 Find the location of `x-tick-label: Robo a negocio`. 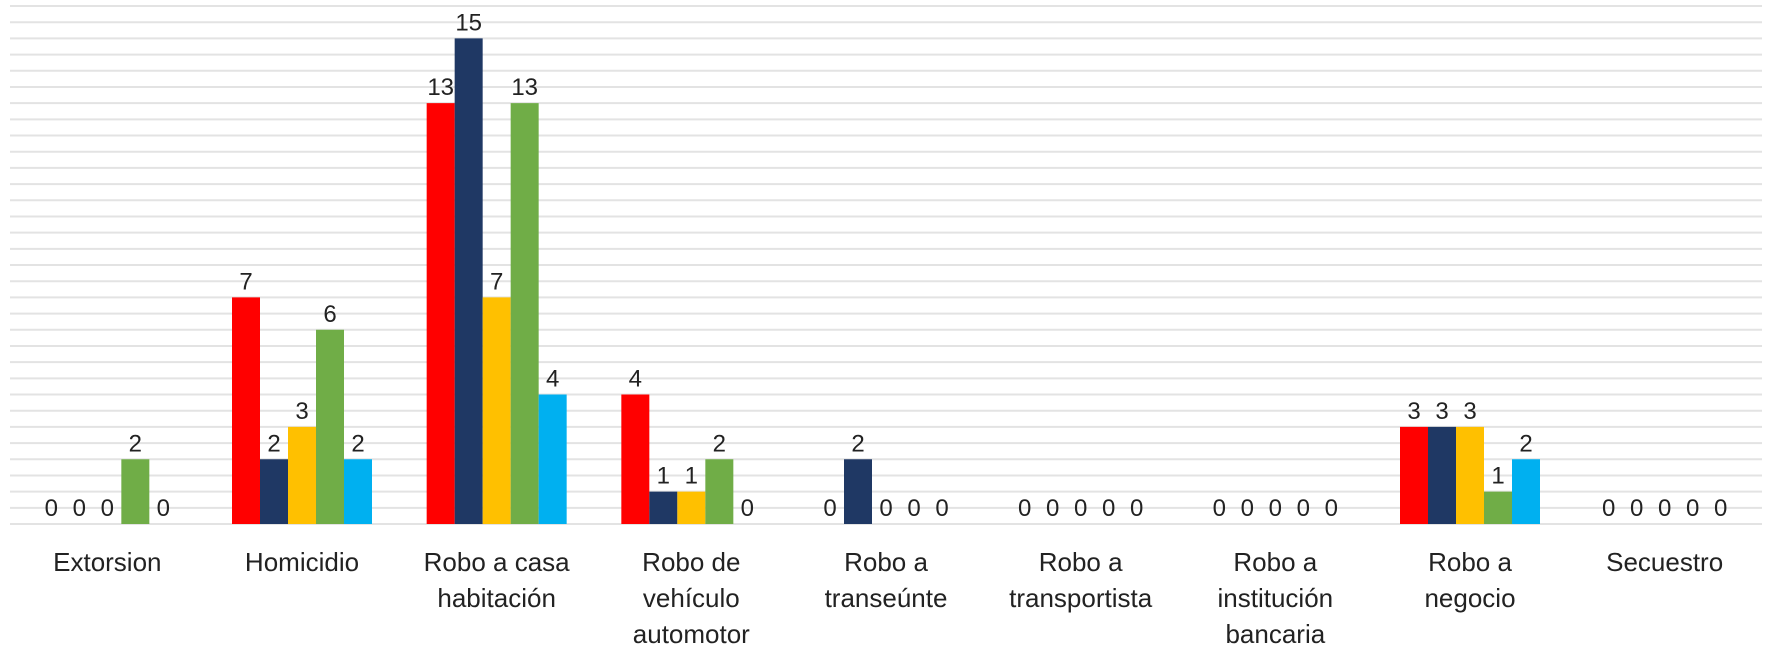

x-tick-label: Robo a negocio is located at coordinates (1470, 580).